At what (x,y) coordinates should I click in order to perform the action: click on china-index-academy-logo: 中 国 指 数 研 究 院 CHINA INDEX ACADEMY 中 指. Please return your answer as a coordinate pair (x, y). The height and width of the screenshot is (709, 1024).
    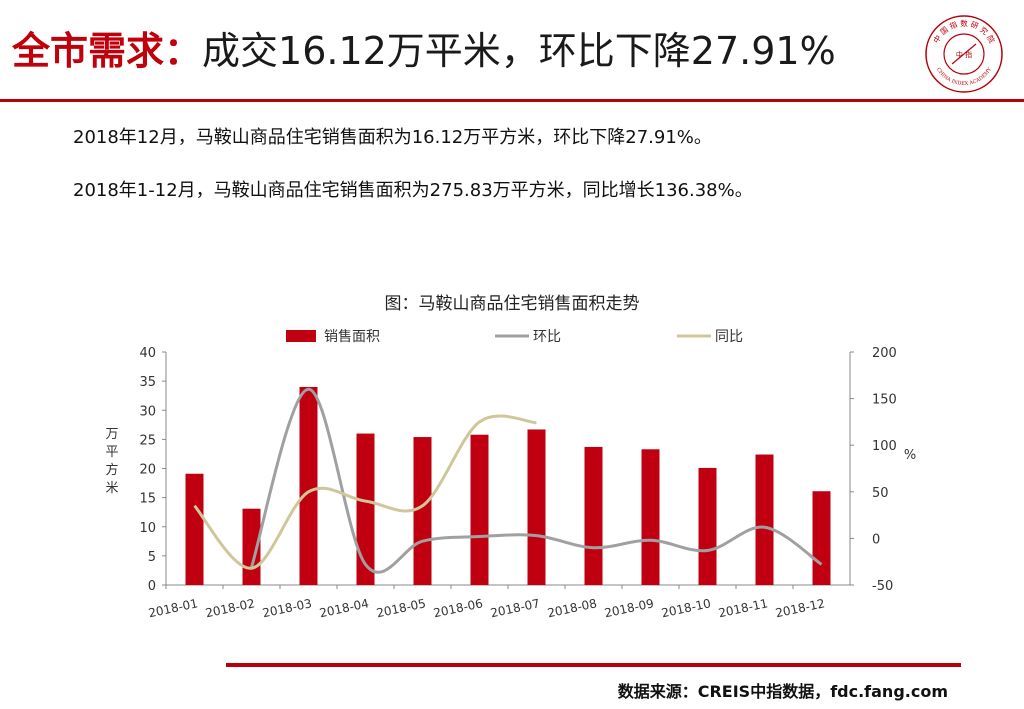
    Looking at the image, I should click on (964, 54).